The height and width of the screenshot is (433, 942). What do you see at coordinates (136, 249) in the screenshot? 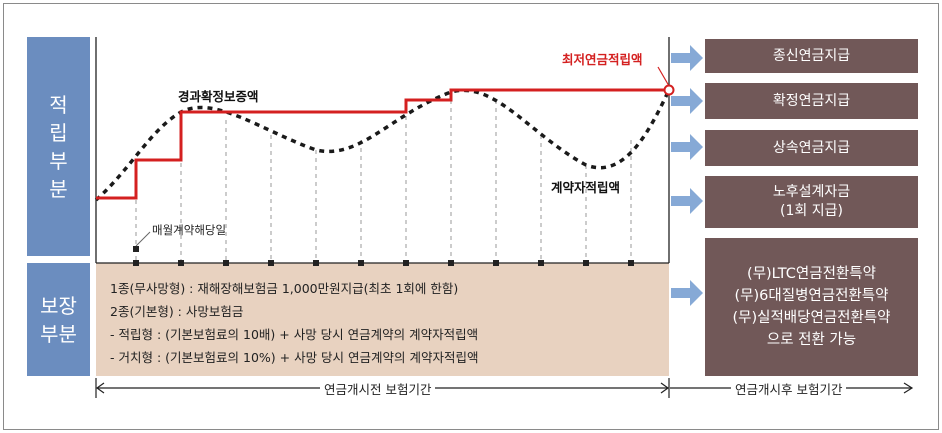
I see `monthly-legend-marker` at bounding box center [136, 249].